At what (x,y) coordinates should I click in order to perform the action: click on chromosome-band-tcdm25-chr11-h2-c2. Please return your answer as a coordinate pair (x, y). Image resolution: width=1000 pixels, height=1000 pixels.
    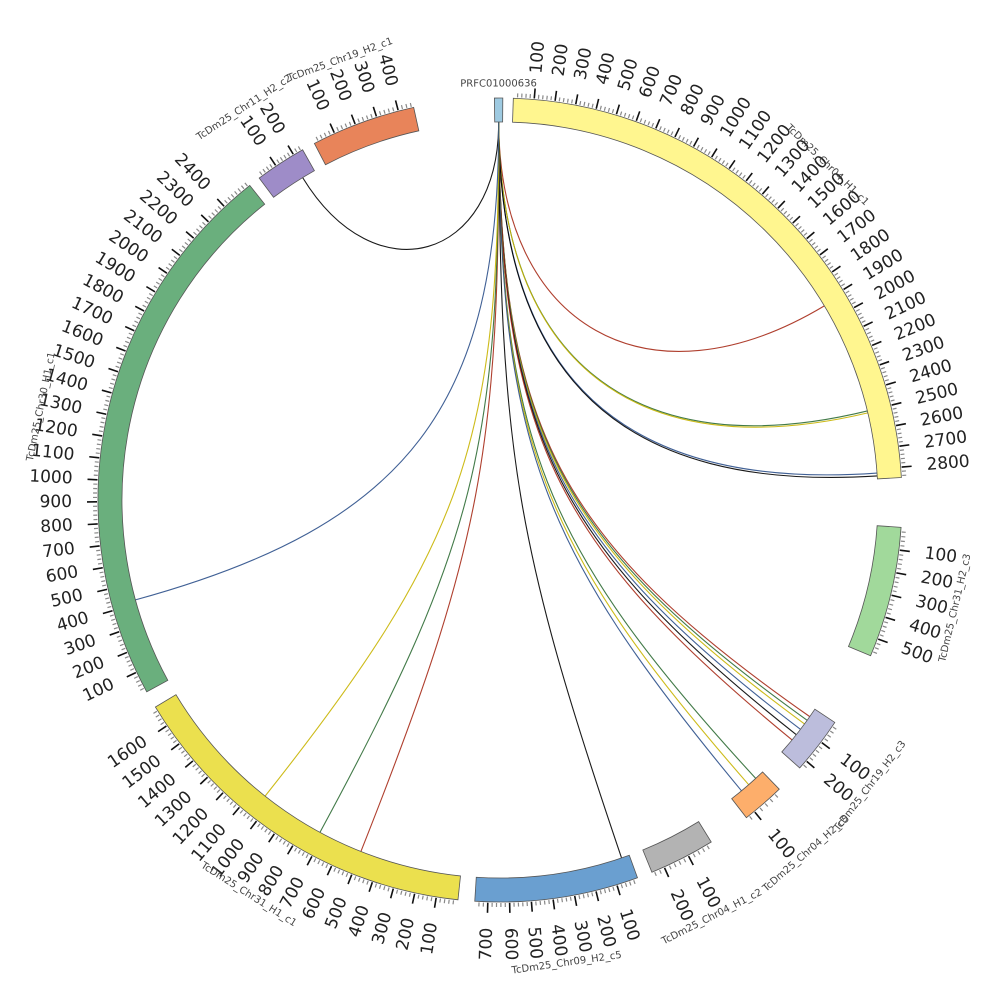
    Looking at the image, I should click on (286, 173).